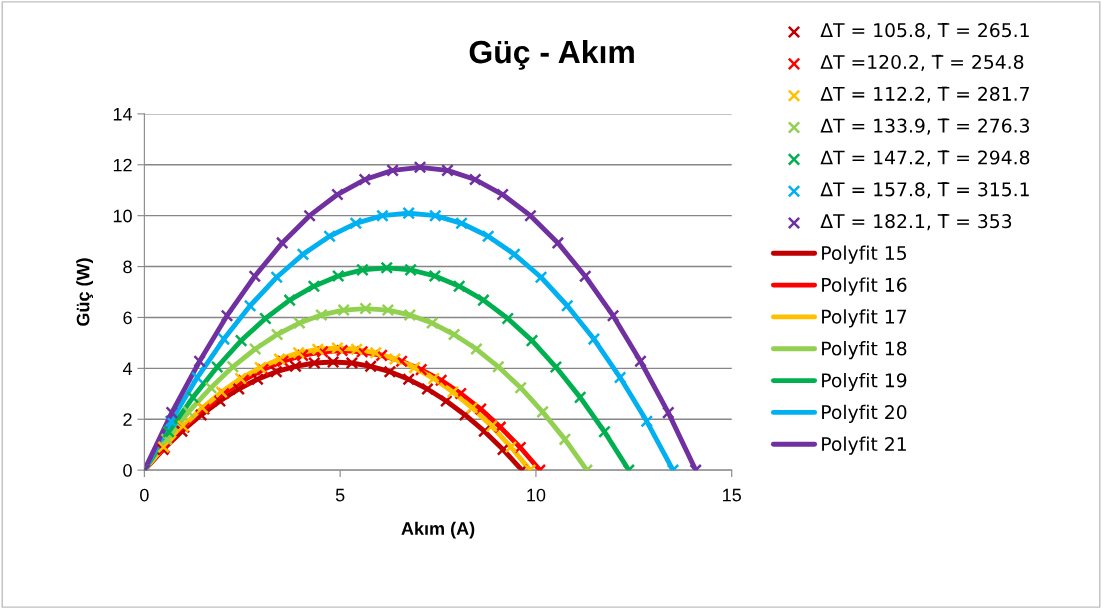 The height and width of the screenshot is (609, 1102). I want to click on x-tick-label: 10, so click(536, 495).